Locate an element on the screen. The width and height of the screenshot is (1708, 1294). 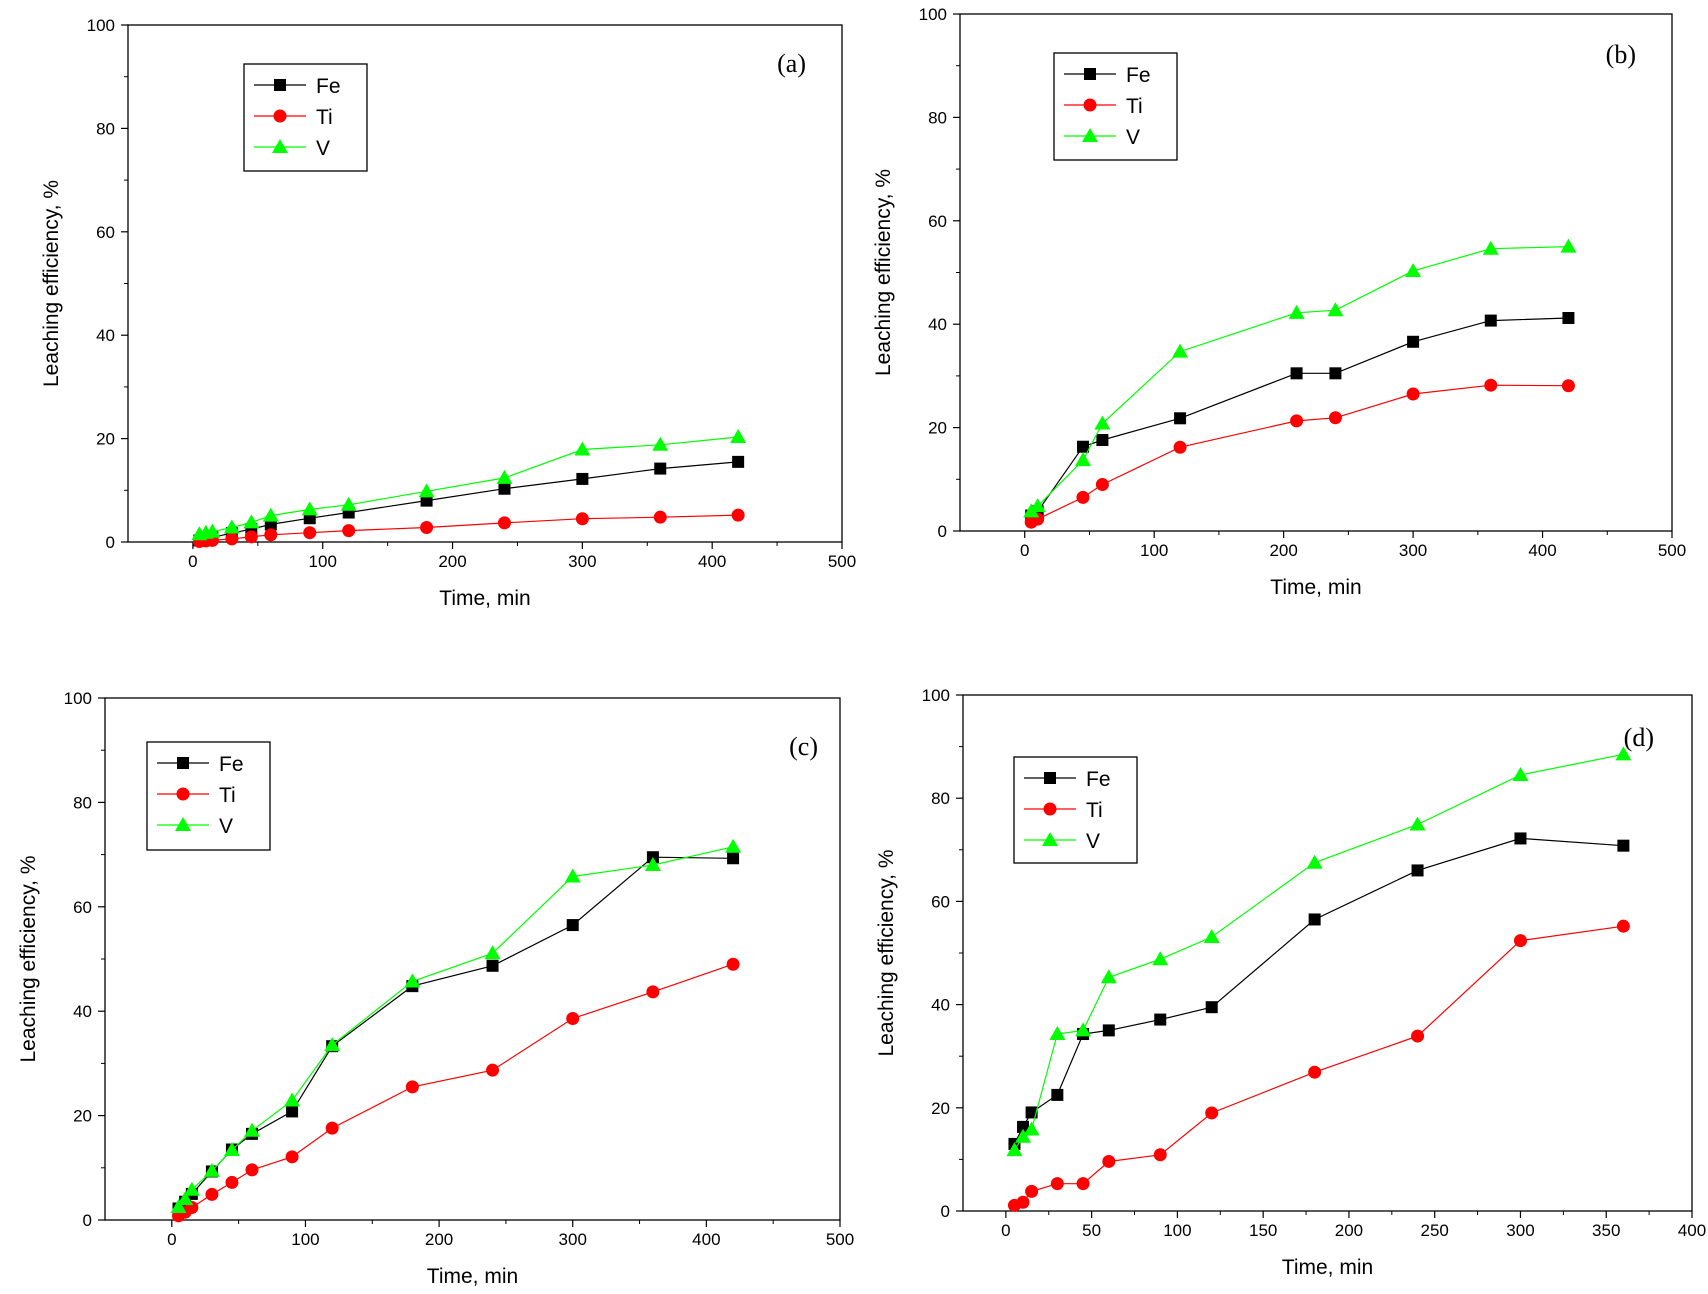
y-axis-title: Leaching efficiency, % is located at coordinates (886, 952).